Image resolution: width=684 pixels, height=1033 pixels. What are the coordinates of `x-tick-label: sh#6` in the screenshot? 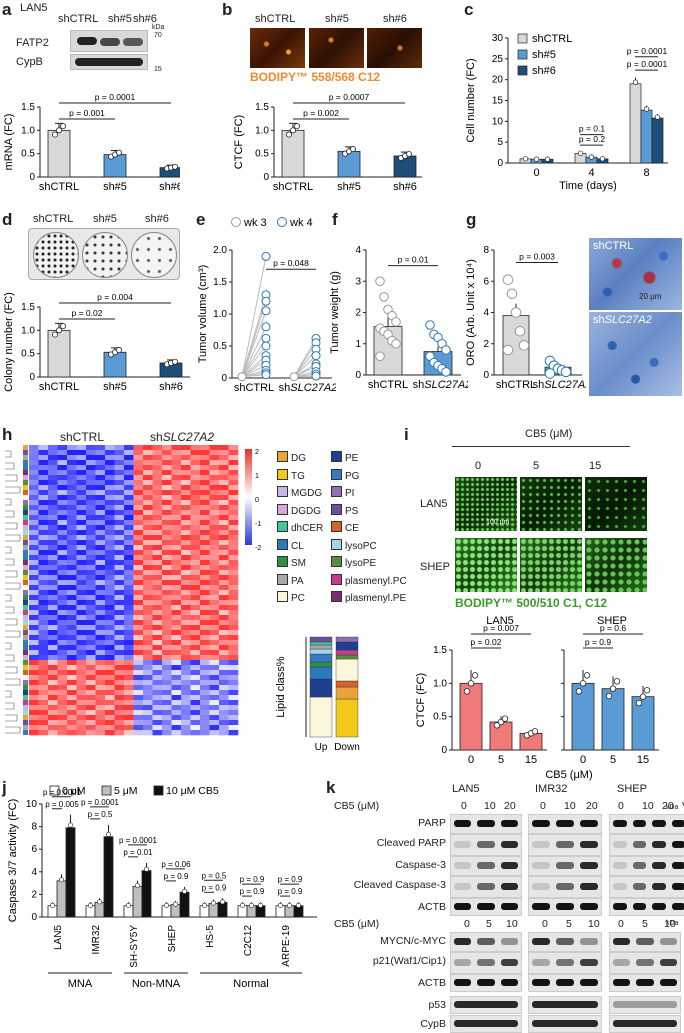 It's located at (405, 186).